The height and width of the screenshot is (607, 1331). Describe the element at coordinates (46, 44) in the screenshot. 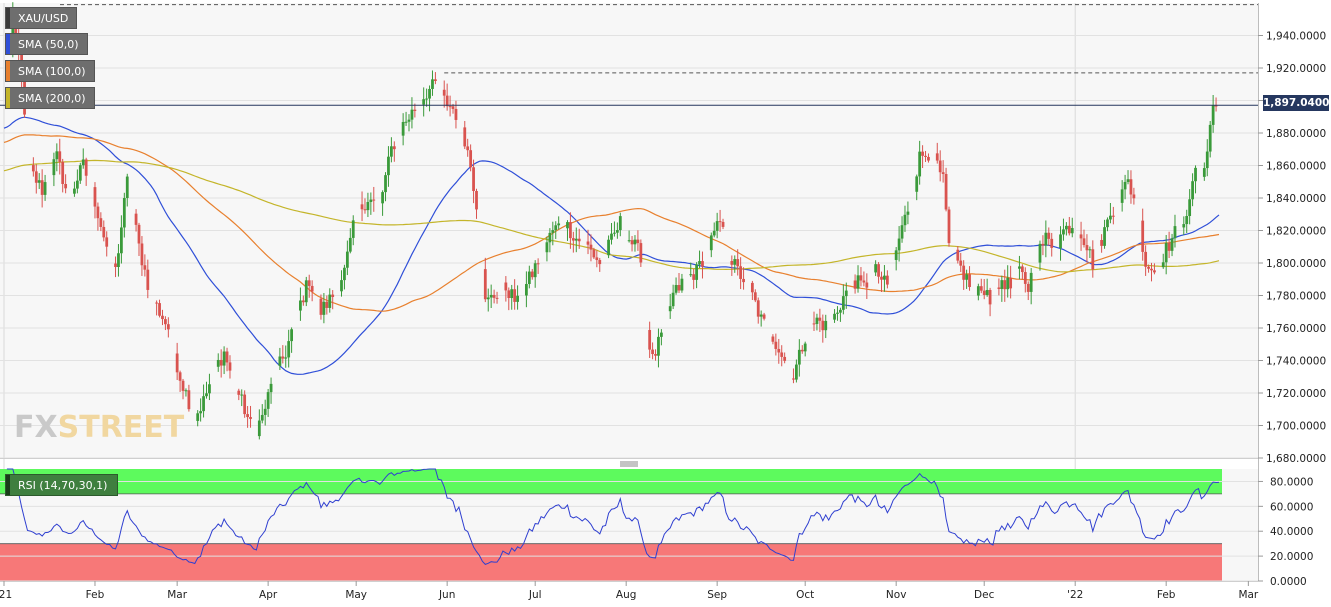

I see `legend-sma-50: SMA (50,0)` at that location.